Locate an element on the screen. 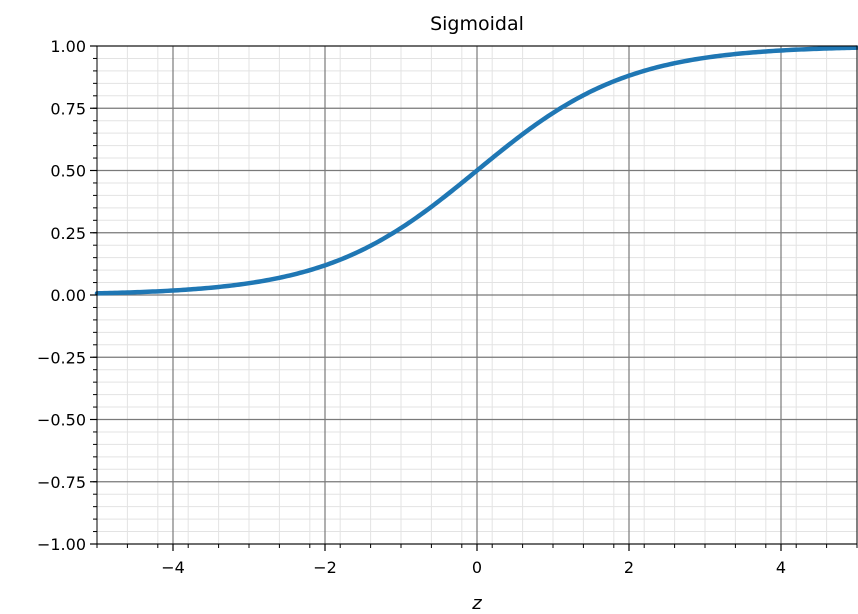 The image size is (858, 614). x-tick-labels: −4 −2 0 2 4 is located at coordinates (473, 567).